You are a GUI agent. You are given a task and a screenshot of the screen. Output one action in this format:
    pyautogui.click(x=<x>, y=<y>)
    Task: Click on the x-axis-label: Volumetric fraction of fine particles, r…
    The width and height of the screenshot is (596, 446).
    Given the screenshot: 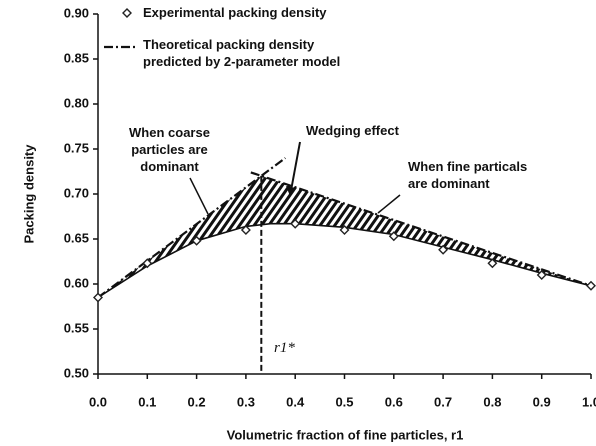 What is the action you would take?
    pyautogui.click(x=345, y=434)
    